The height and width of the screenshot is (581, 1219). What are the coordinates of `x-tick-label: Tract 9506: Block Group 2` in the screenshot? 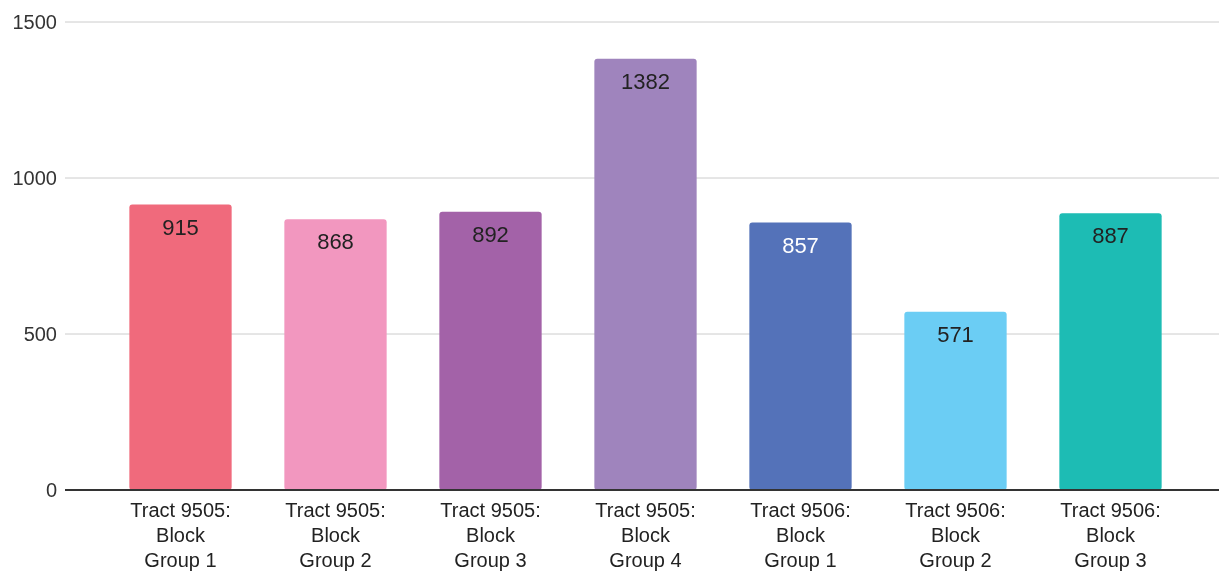 It's located at (955, 535).